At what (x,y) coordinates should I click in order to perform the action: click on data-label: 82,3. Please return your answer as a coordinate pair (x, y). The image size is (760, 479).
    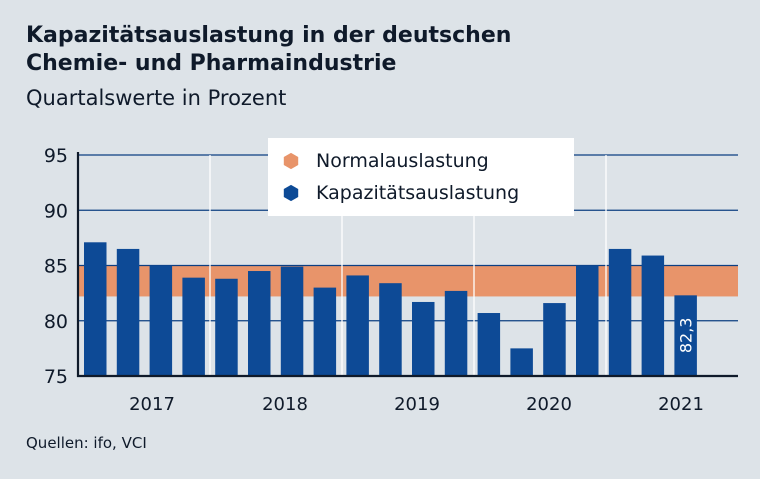
    Looking at the image, I should click on (686, 336).